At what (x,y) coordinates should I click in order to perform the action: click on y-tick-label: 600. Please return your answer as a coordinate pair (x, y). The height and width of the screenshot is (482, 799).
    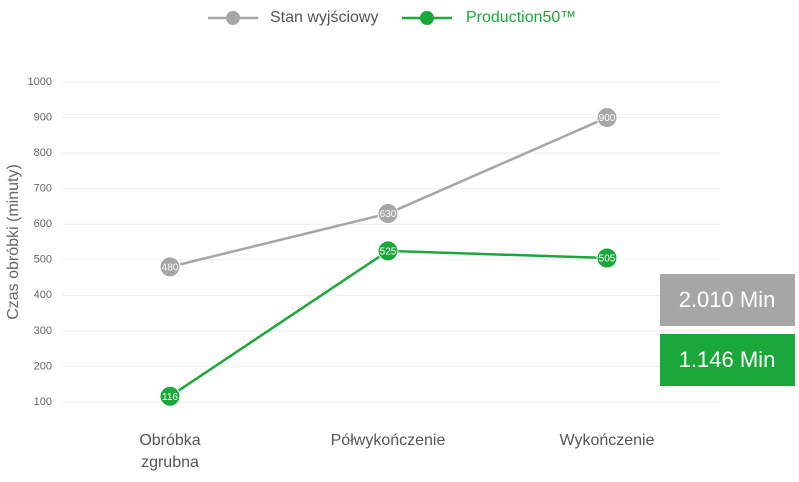
    Looking at the image, I should click on (43, 224).